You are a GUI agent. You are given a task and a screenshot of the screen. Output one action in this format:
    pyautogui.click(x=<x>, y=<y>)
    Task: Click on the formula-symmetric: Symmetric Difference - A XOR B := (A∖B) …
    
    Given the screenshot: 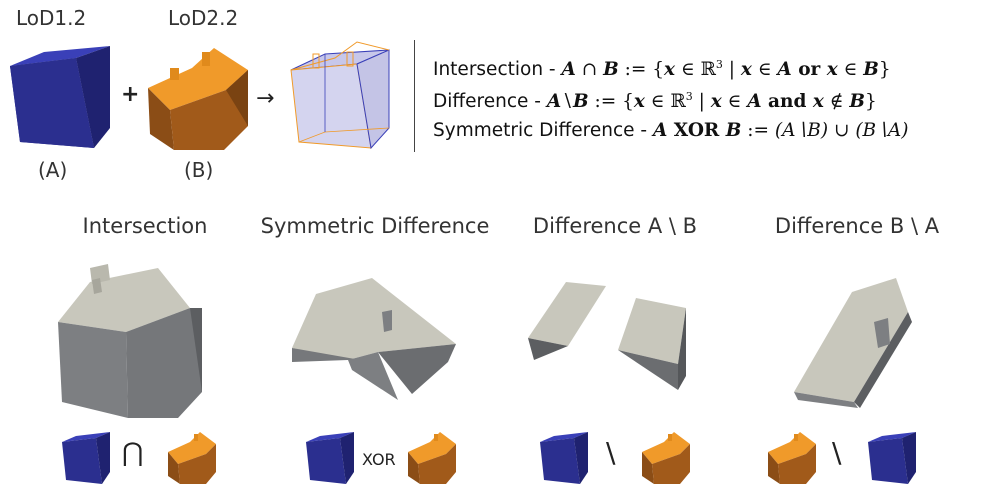 What is the action you would take?
    pyautogui.click(x=671, y=130)
    